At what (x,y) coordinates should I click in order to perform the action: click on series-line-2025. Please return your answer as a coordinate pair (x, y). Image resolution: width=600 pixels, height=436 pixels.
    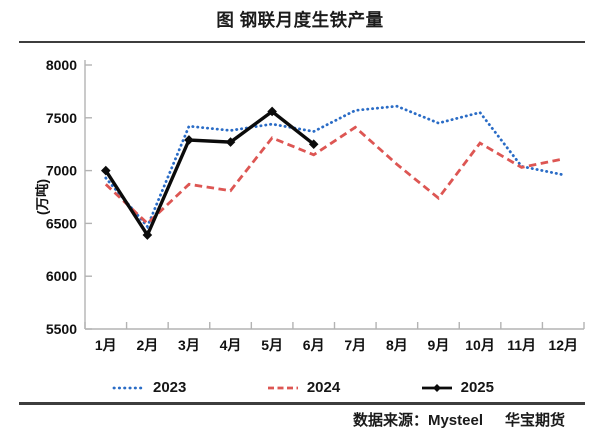
    Looking at the image, I should click on (209, 174).